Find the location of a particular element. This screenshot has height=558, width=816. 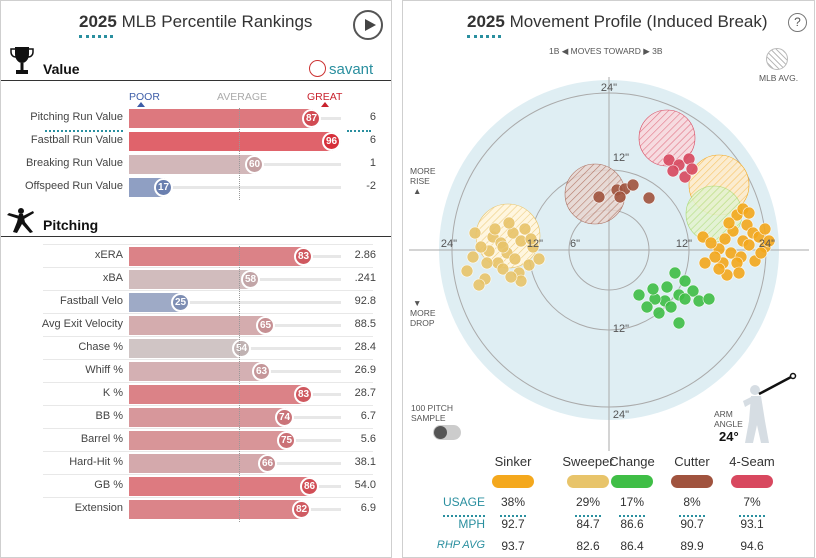

percentile-row: xBA 58 .241 is located at coordinates (196, 279).